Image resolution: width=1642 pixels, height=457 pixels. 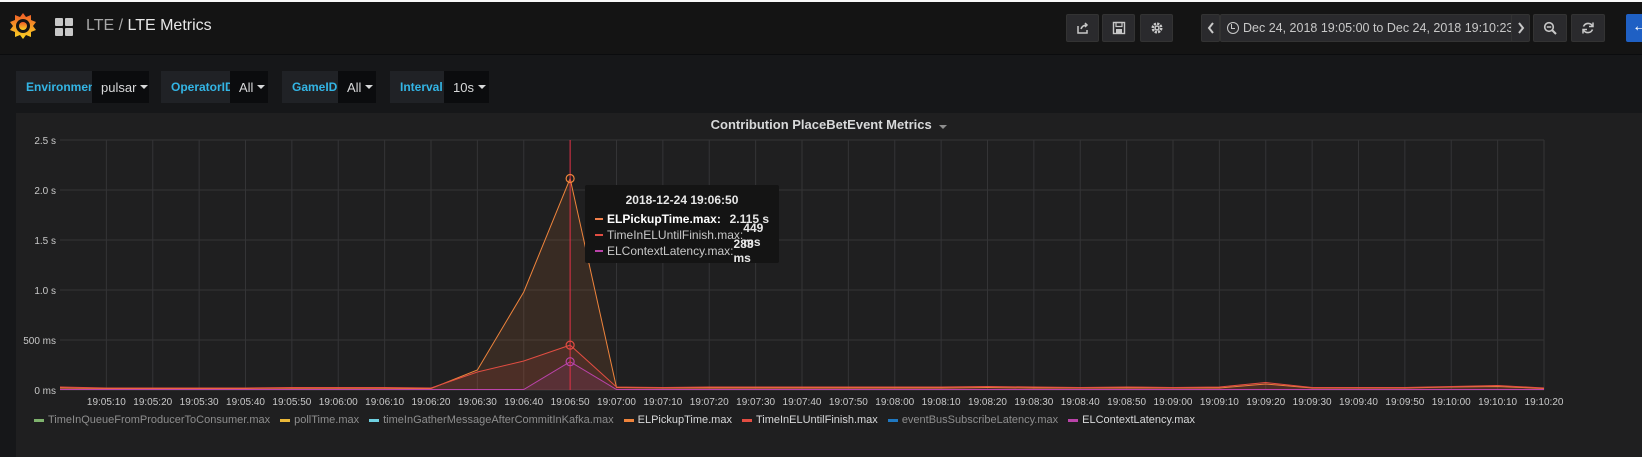 What do you see at coordinates (1451, 402) in the screenshot?
I see `x-tick-label: 19:10:00` at bounding box center [1451, 402].